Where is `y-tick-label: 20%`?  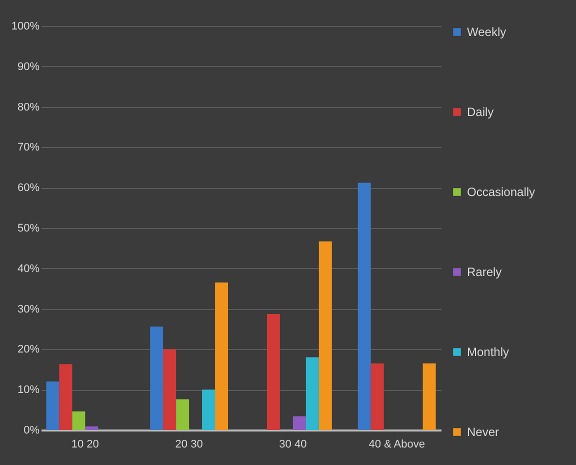 y-tick-label: 20% is located at coordinates (28, 350).